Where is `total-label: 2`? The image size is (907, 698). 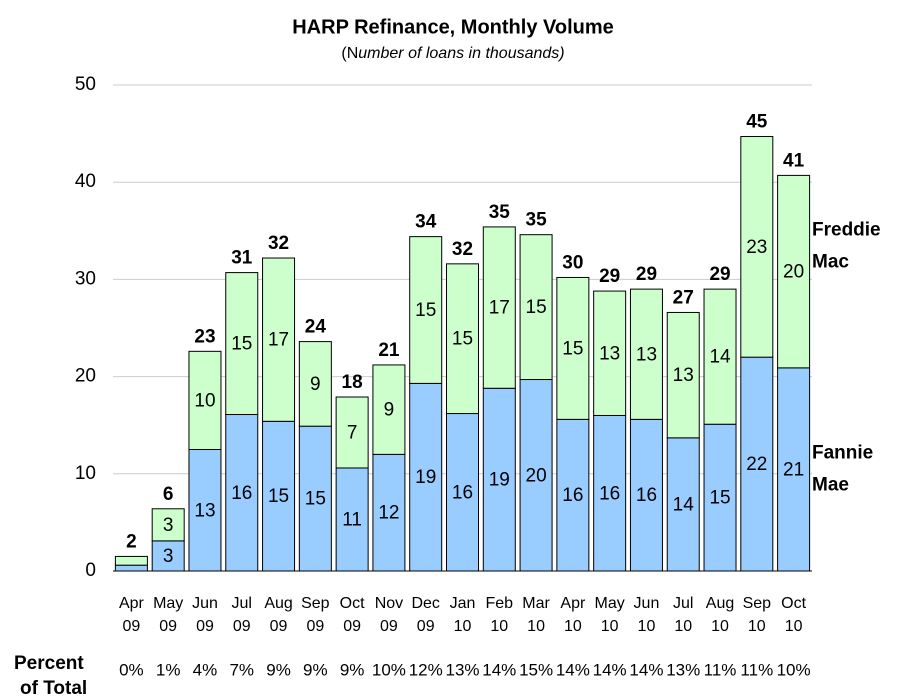 total-label: 2 is located at coordinates (131, 541).